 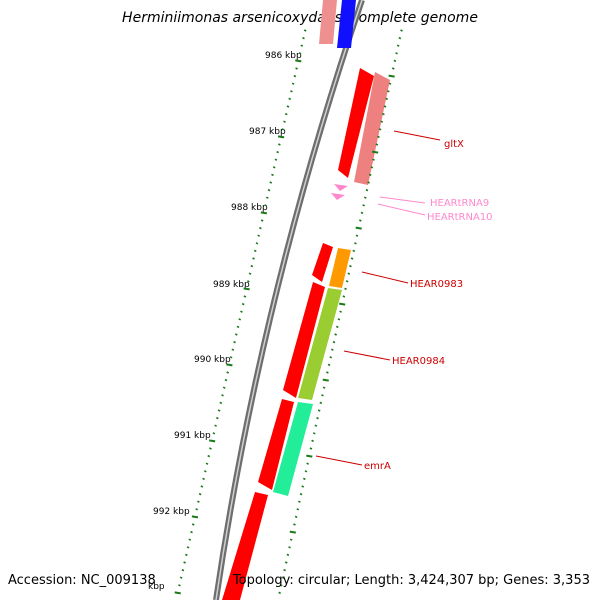 I want to click on tick-label-992: 992 kbp, so click(x=171, y=512).